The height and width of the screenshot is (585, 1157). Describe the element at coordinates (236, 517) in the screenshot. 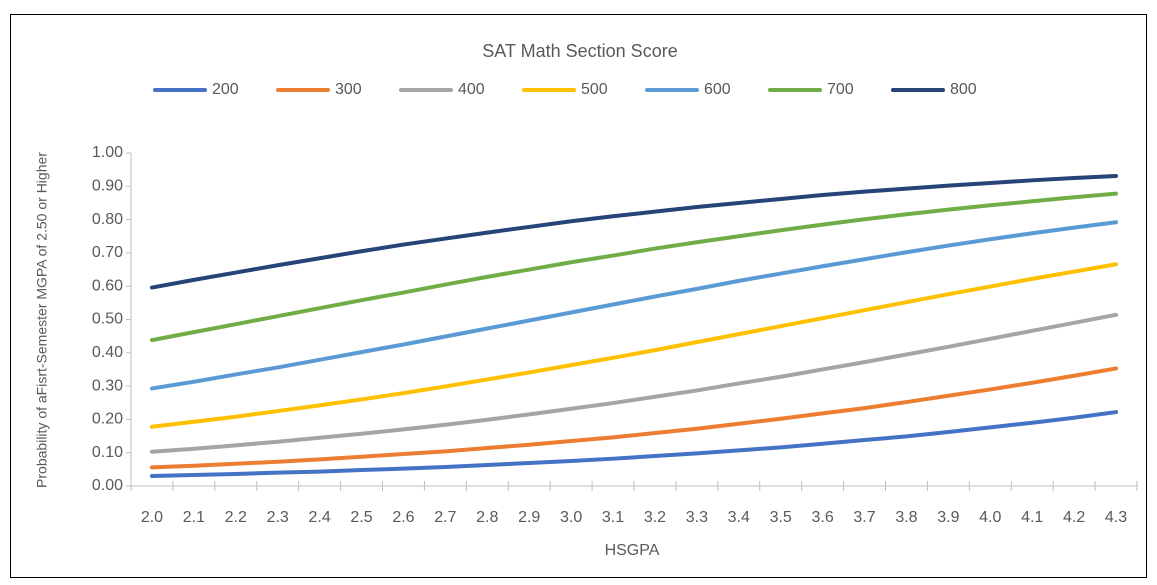

I see `x-tick-label: 2.2` at that location.